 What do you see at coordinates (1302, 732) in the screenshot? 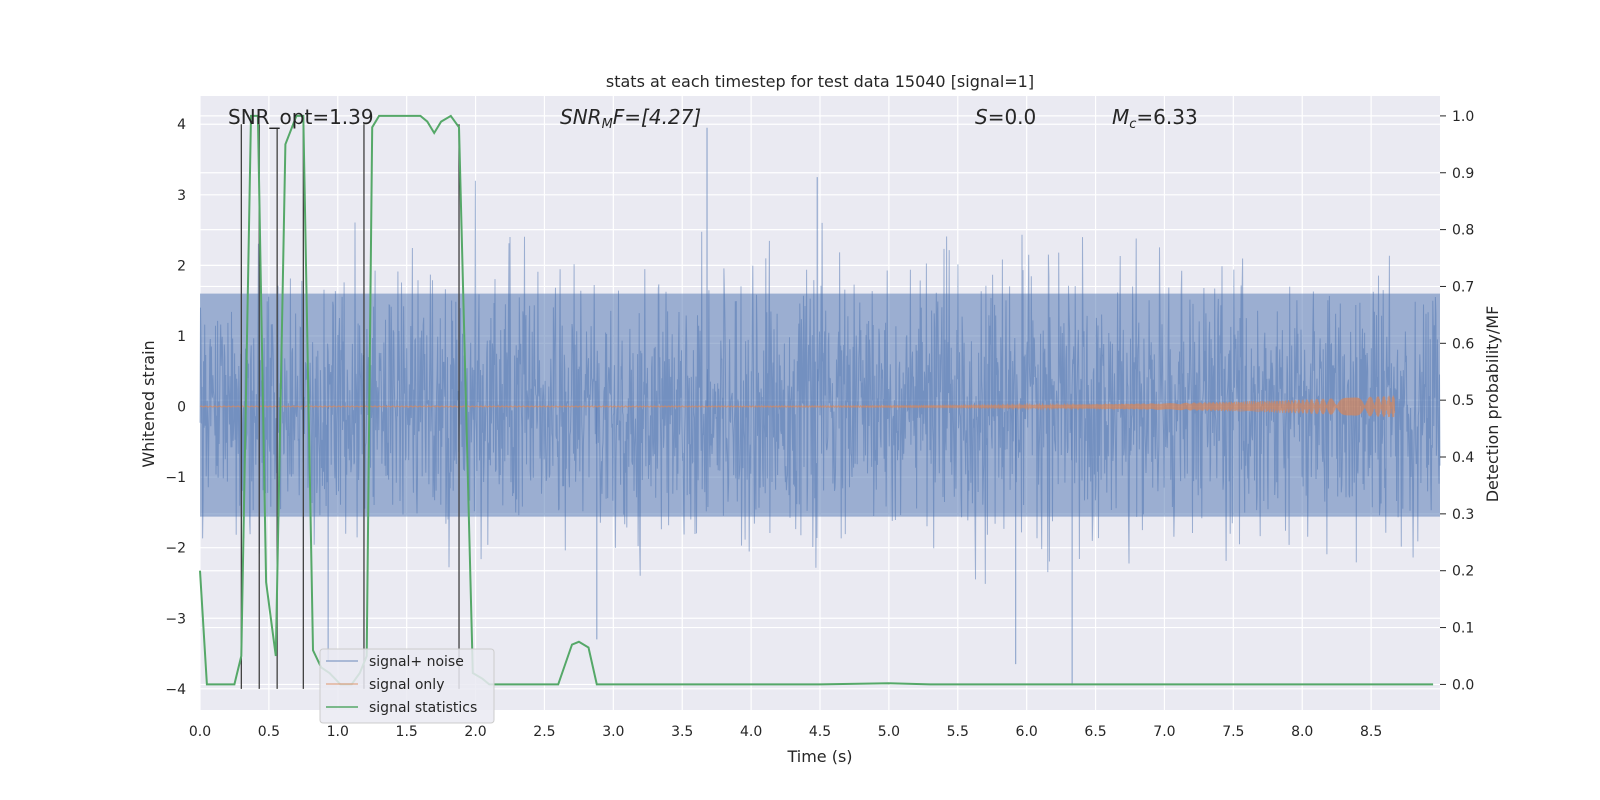
I see `x-tick-label-16: 8.0` at bounding box center [1302, 732].